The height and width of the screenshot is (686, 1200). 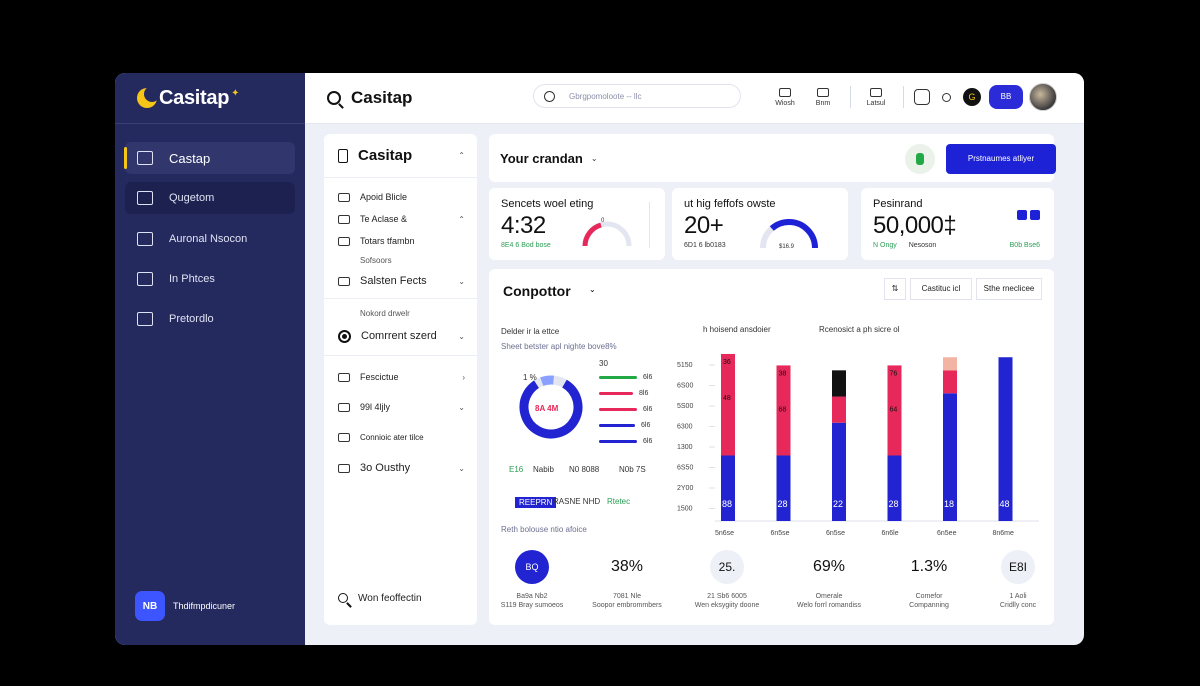 I want to click on bar-mid-label: 48, so click(x=727, y=398).